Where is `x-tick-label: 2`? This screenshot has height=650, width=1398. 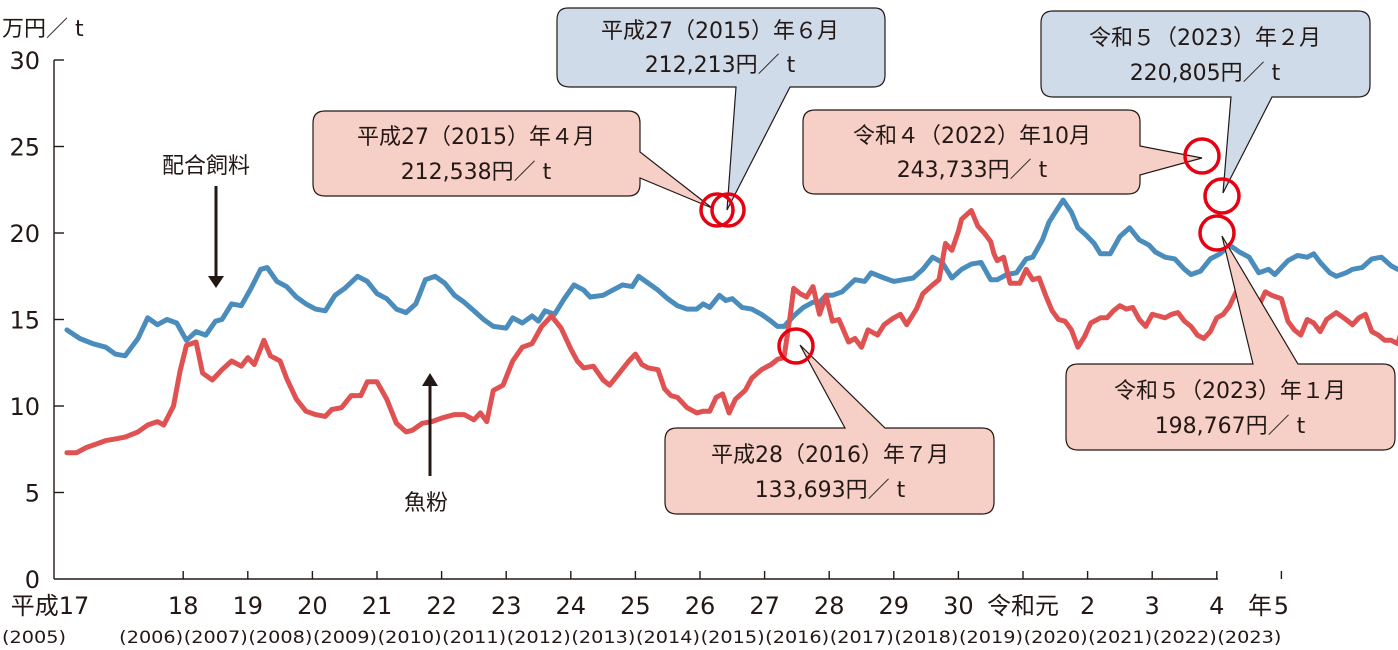 x-tick-label: 2 is located at coordinates (1087, 606).